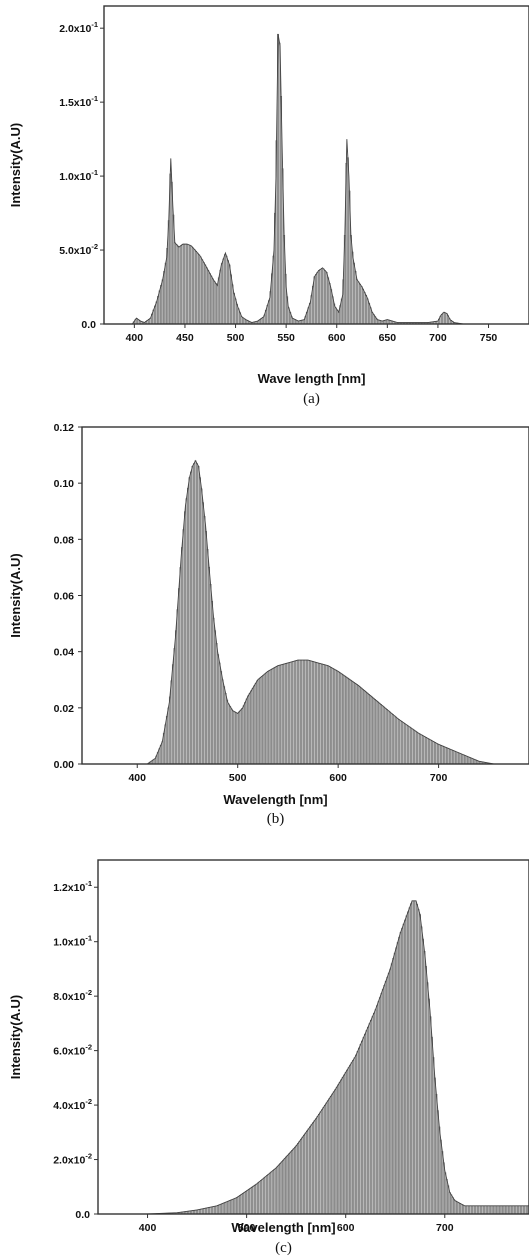 The width and height of the screenshot is (529, 1258). Describe the element at coordinates (337, 338) in the screenshot. I see `x-tick-label: 600` at that location.